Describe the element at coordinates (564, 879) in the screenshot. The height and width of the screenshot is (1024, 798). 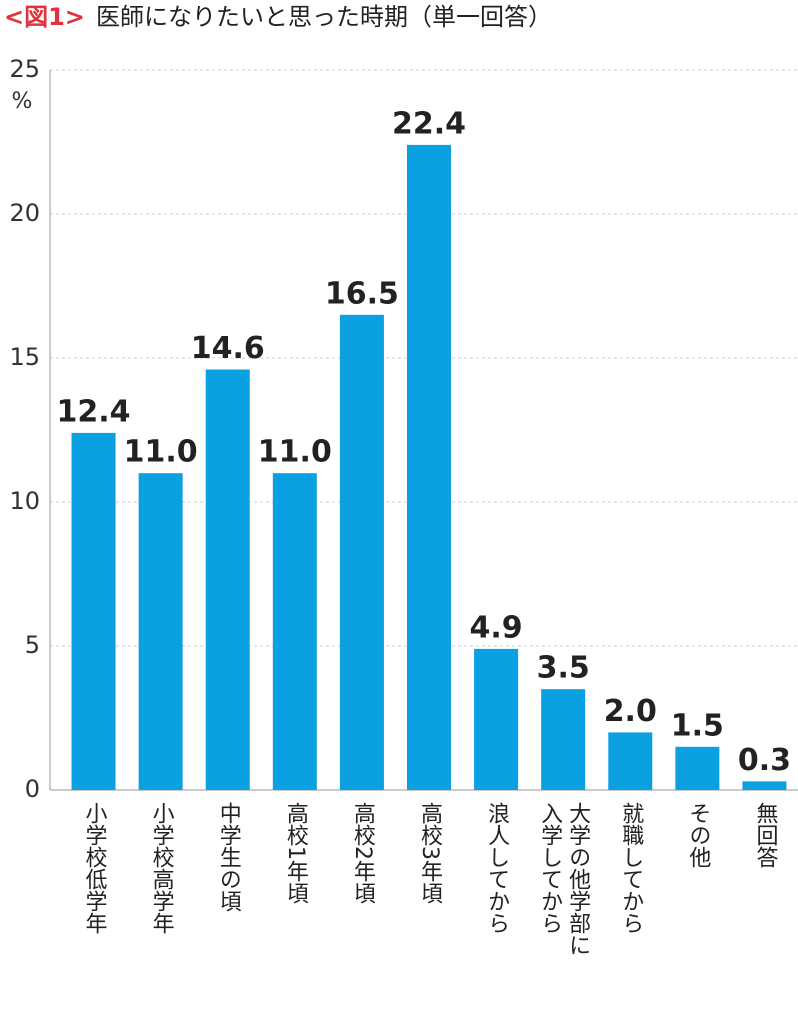
I see `x-tick-label: 大学の他学部に入学してから` at that location.